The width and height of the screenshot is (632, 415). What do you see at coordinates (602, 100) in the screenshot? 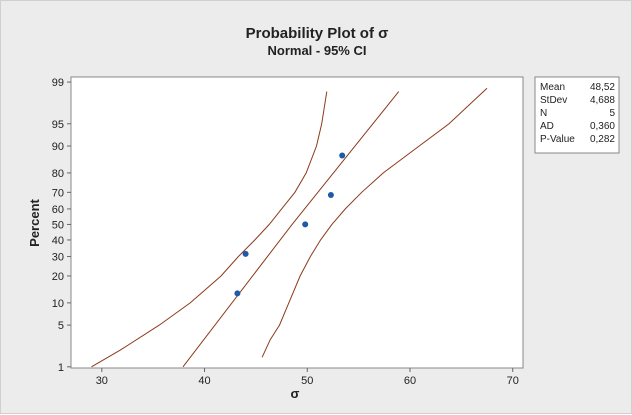
I see `stat-value: 4,688` at bounding box center [602, 100].